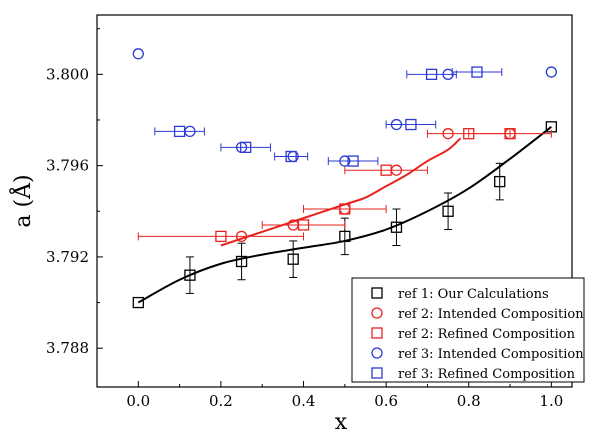  What do you see at coordinates (67, 348) in the screenshot?
I see `y-tick-label: 3.788` at bounding box center [67, 348].